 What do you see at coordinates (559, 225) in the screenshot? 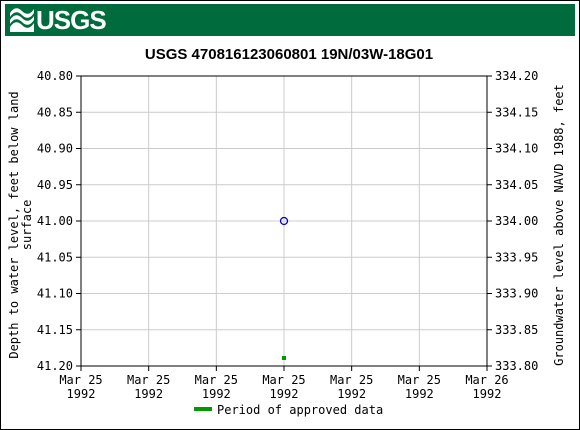
I see `y-axis-right-label: Groundwater level above NAVD 1988, feet` at bounding box center [559, 225].